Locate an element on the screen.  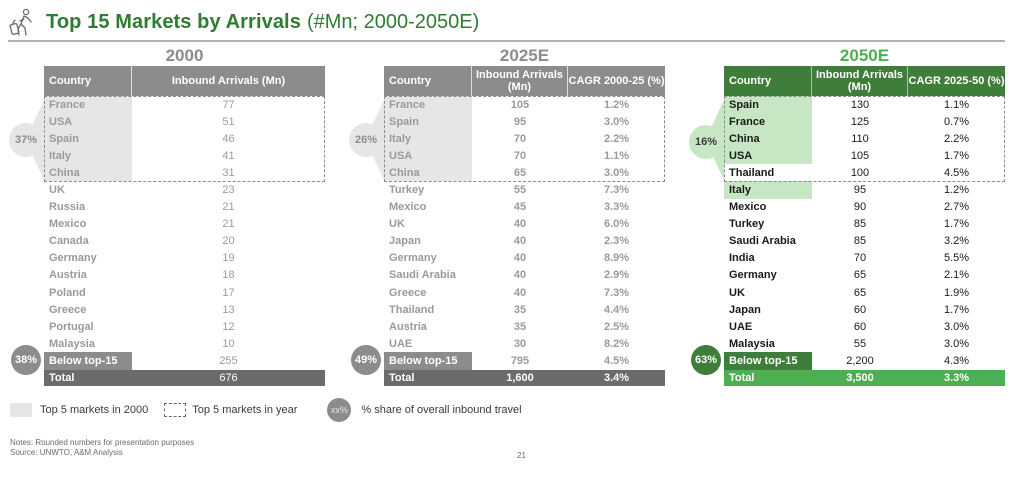
cell-cagr: 0.7% is located at coordinates (956, 121).